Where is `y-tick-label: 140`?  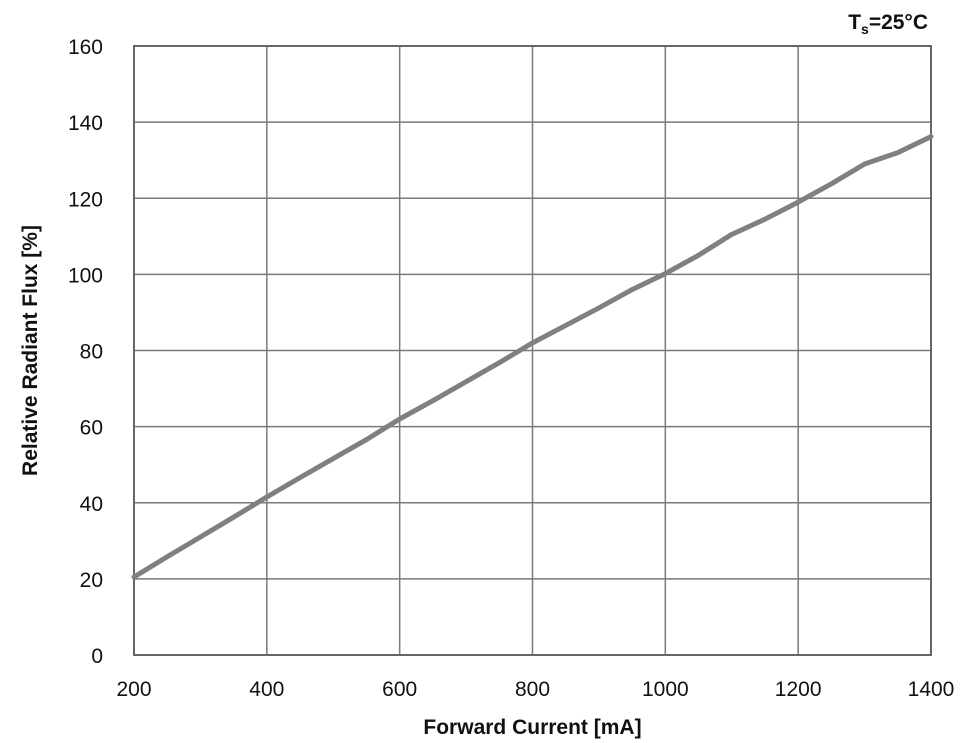
y-tick-label: 140 is located at coordinates (85, 123).